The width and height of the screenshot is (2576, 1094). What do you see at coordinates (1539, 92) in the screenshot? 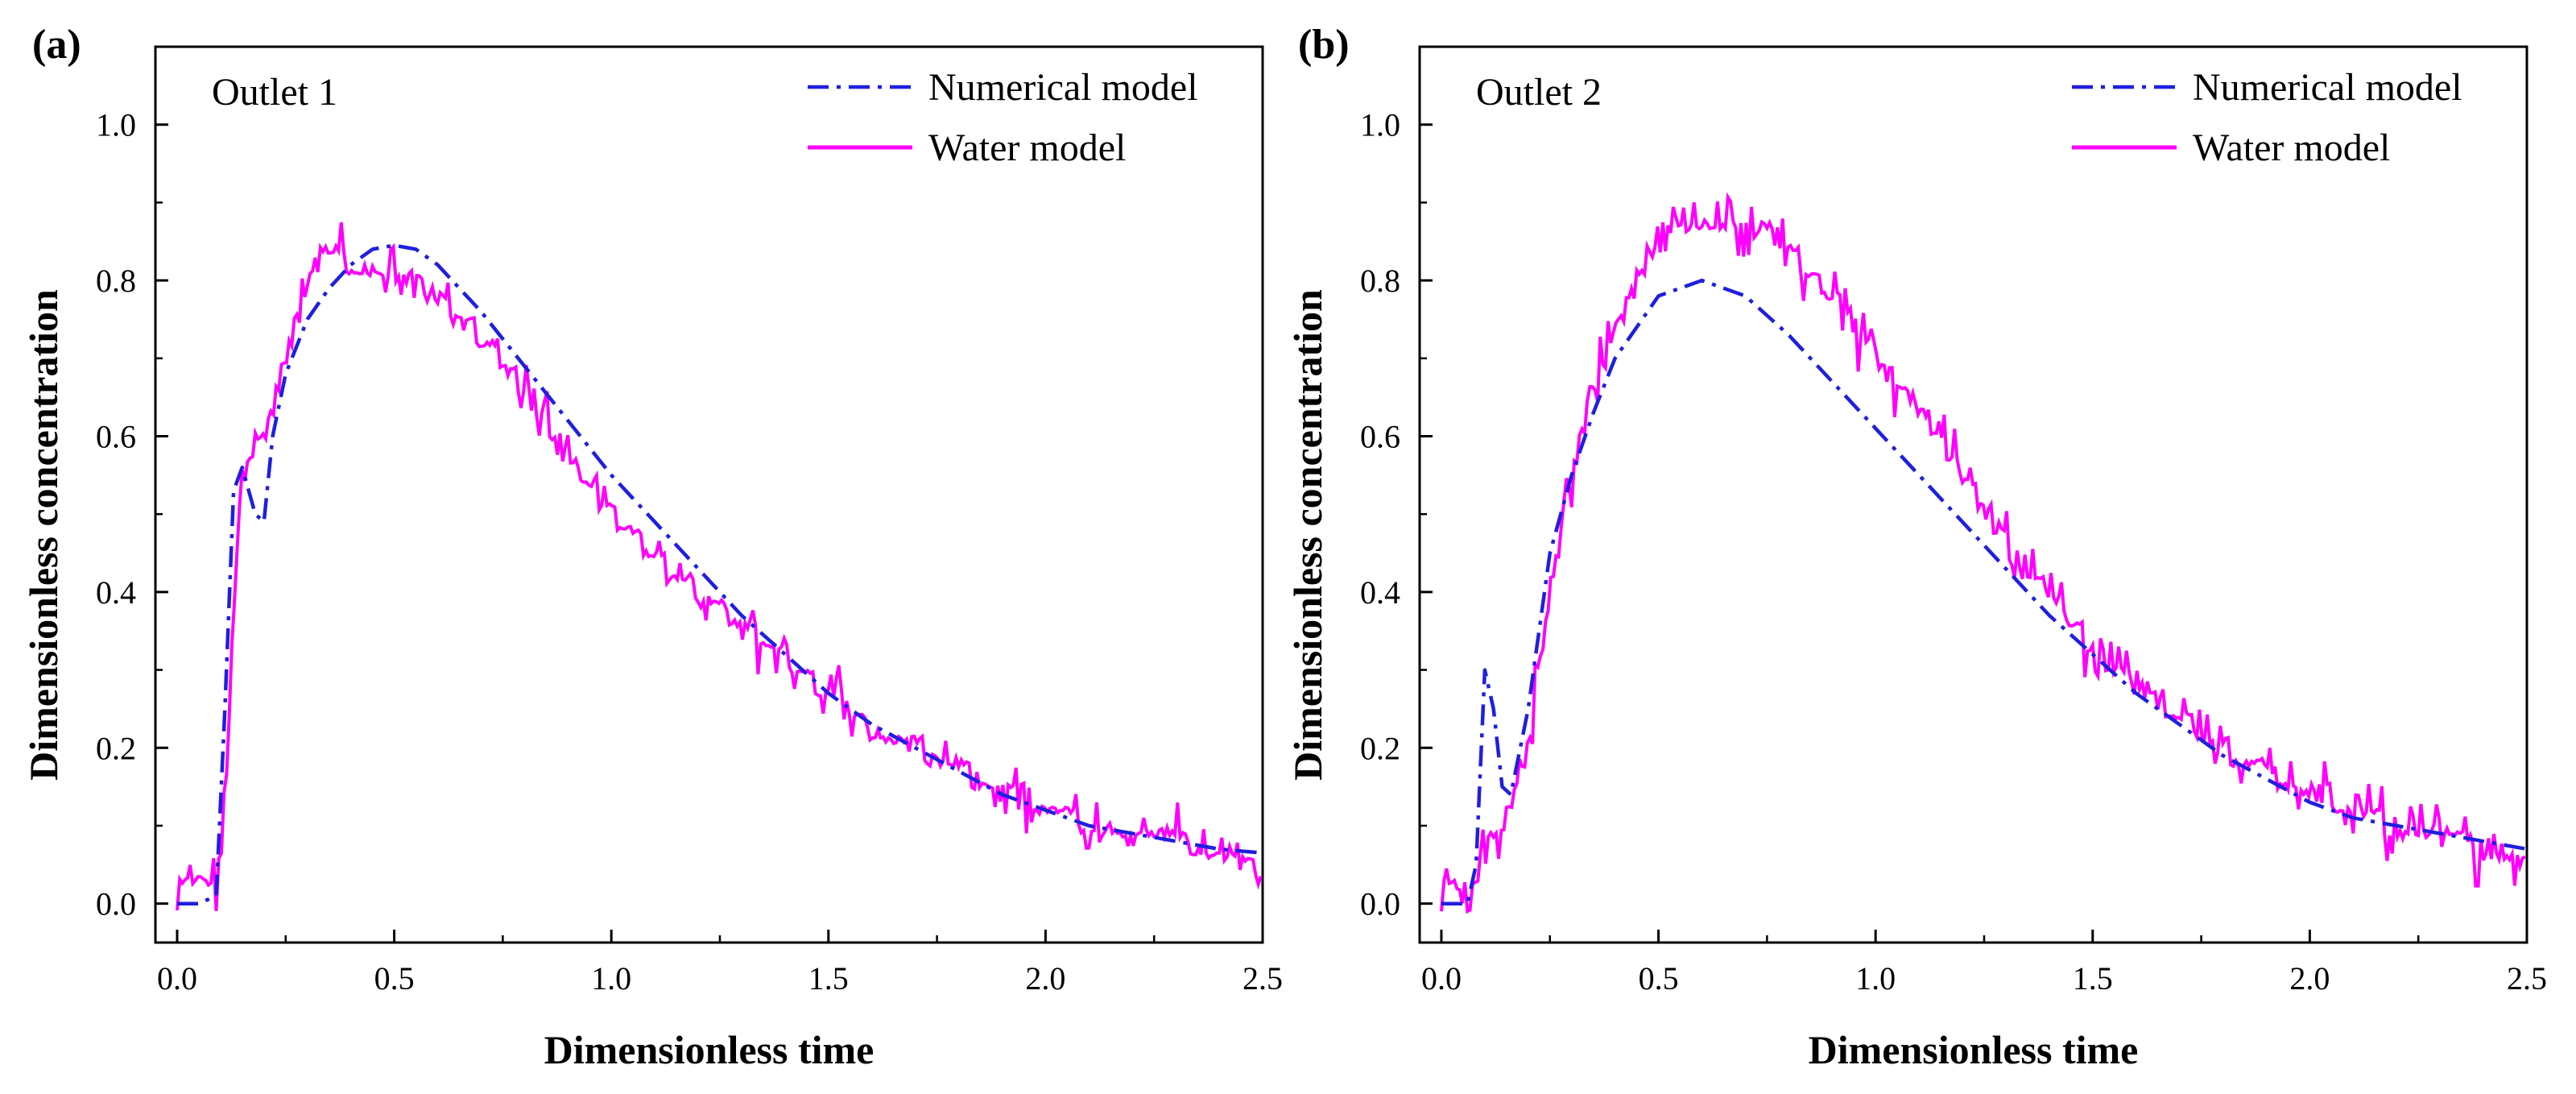
I see `outlet-label: Outlet 2` at bounding box center [1539, 92].